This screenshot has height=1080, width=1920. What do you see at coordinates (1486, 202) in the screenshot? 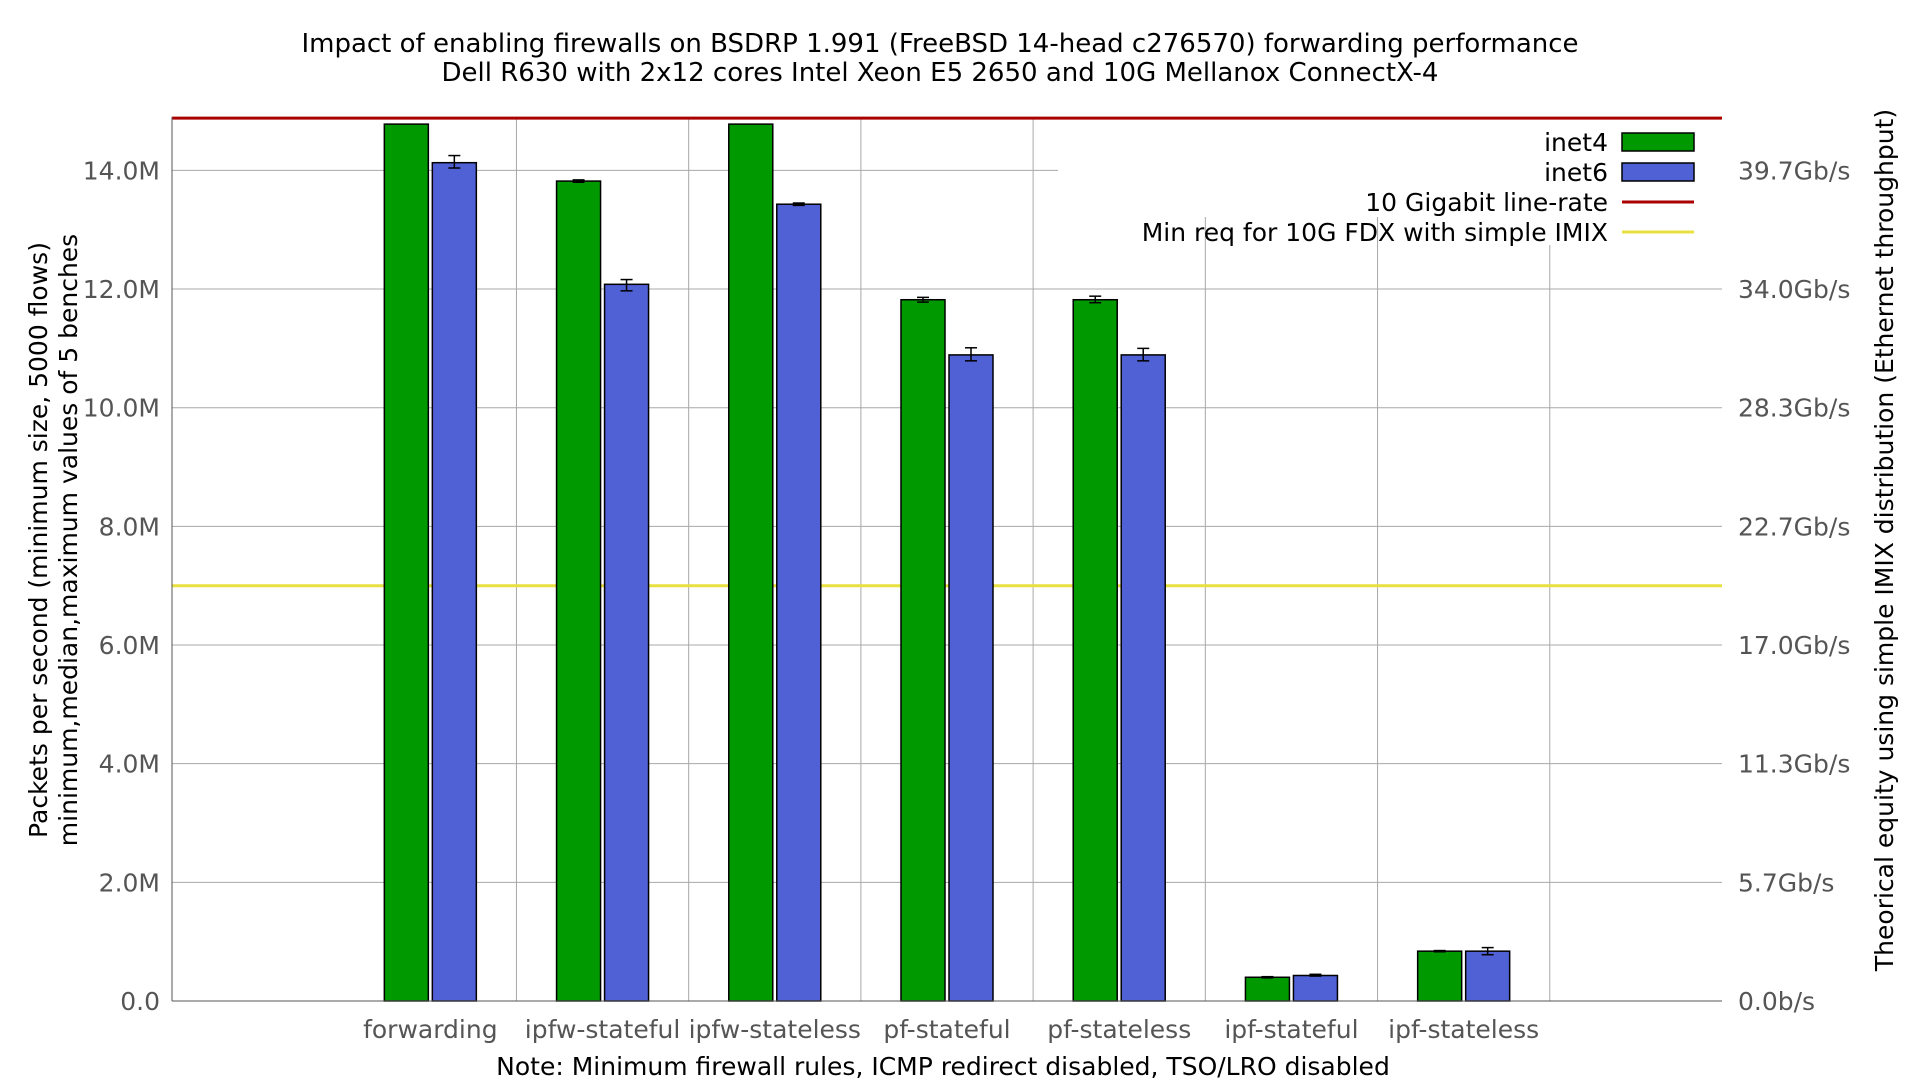
I see `legend-label: 10 Gigabit line-rate` at bounding box center [1486, 202].